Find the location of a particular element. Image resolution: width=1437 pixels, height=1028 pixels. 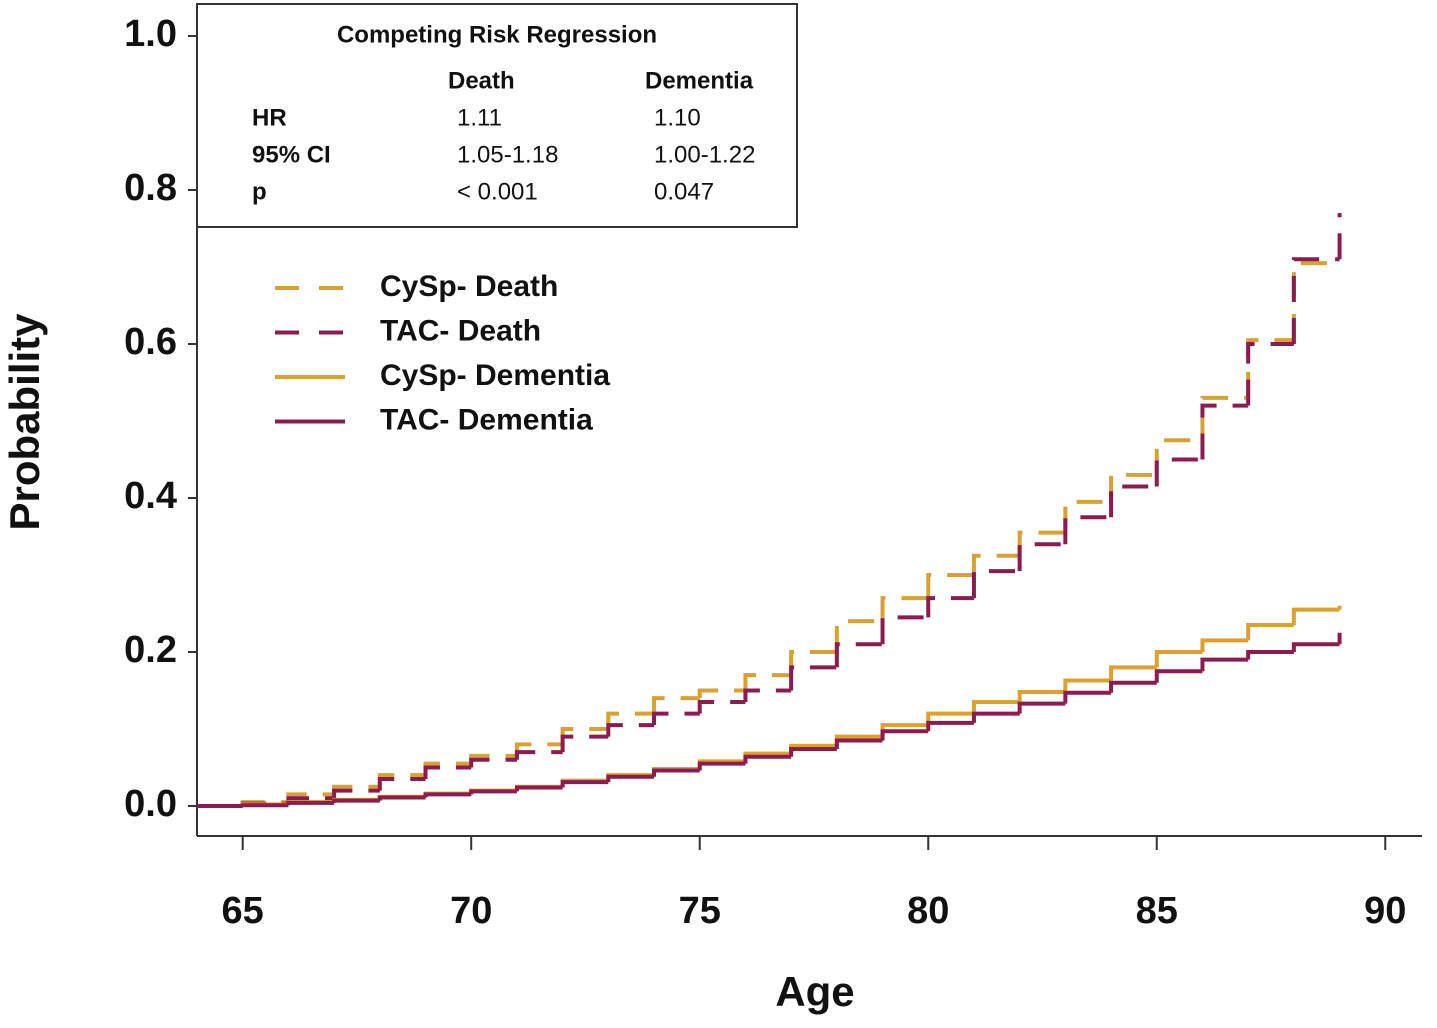

table-cell: 0.047 is located at coordinates (684, 191).